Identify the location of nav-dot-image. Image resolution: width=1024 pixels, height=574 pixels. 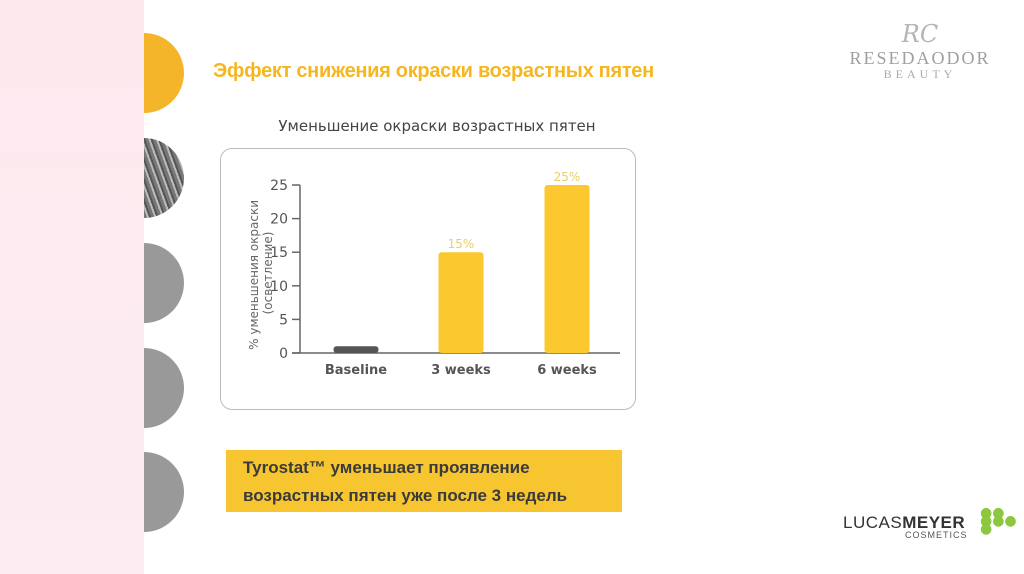
(164, 178).